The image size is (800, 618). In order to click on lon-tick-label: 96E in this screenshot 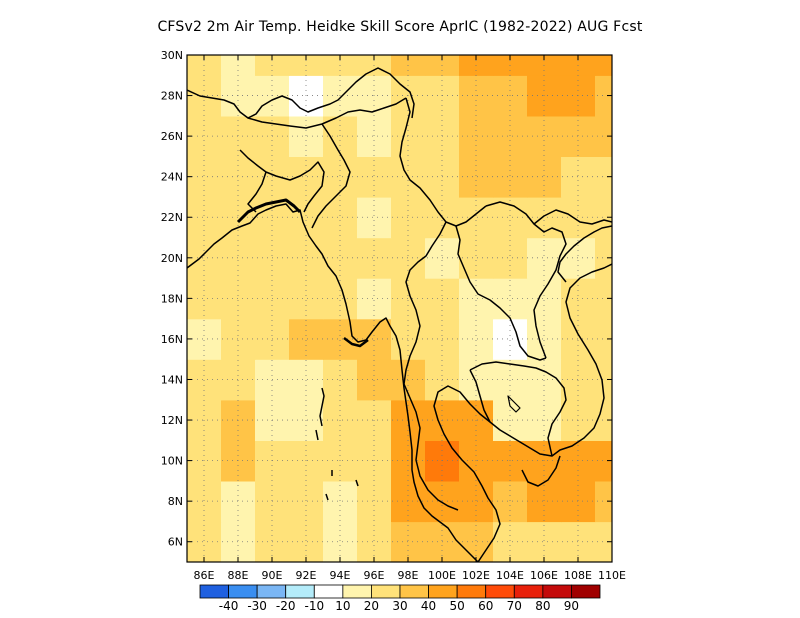, I will do `click(374, 575)`.